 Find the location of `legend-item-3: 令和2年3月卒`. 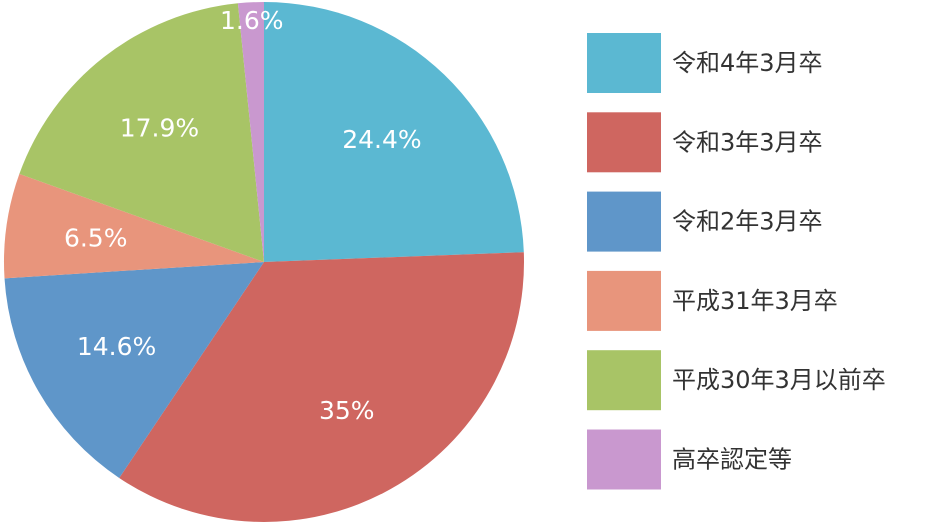

legend-item-3: 令和2年3月卒 is located at coordinates (705, 221).